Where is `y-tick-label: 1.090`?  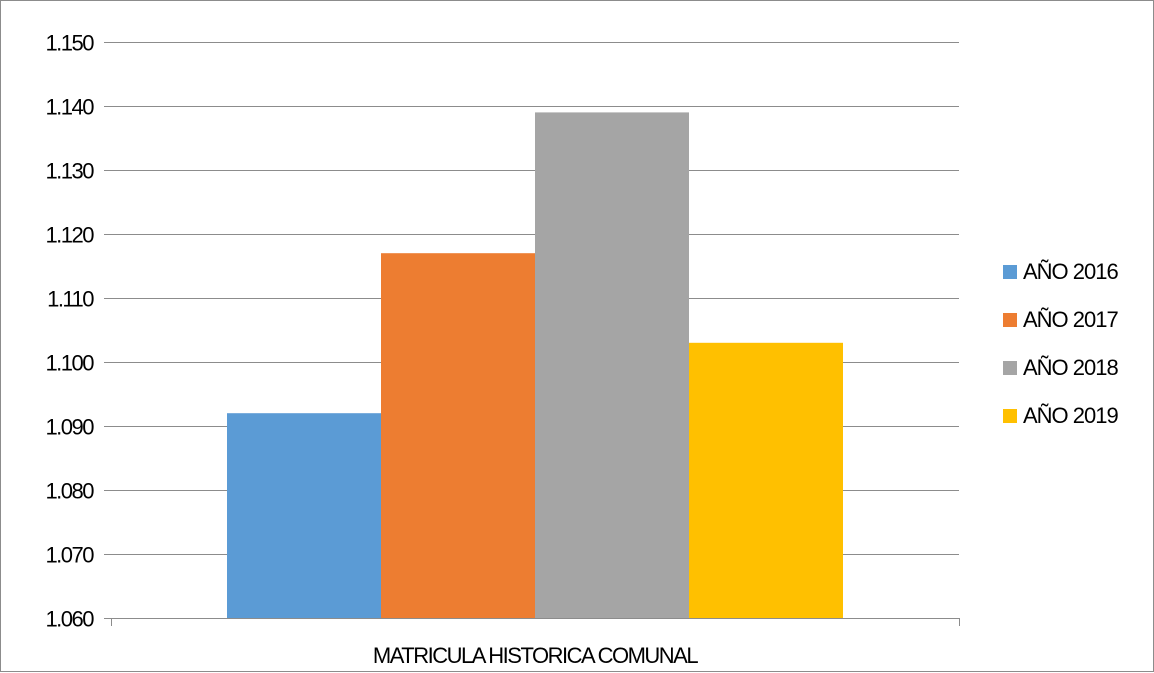 y-tick-label: 1.090 is located at coordinates (69, 427).